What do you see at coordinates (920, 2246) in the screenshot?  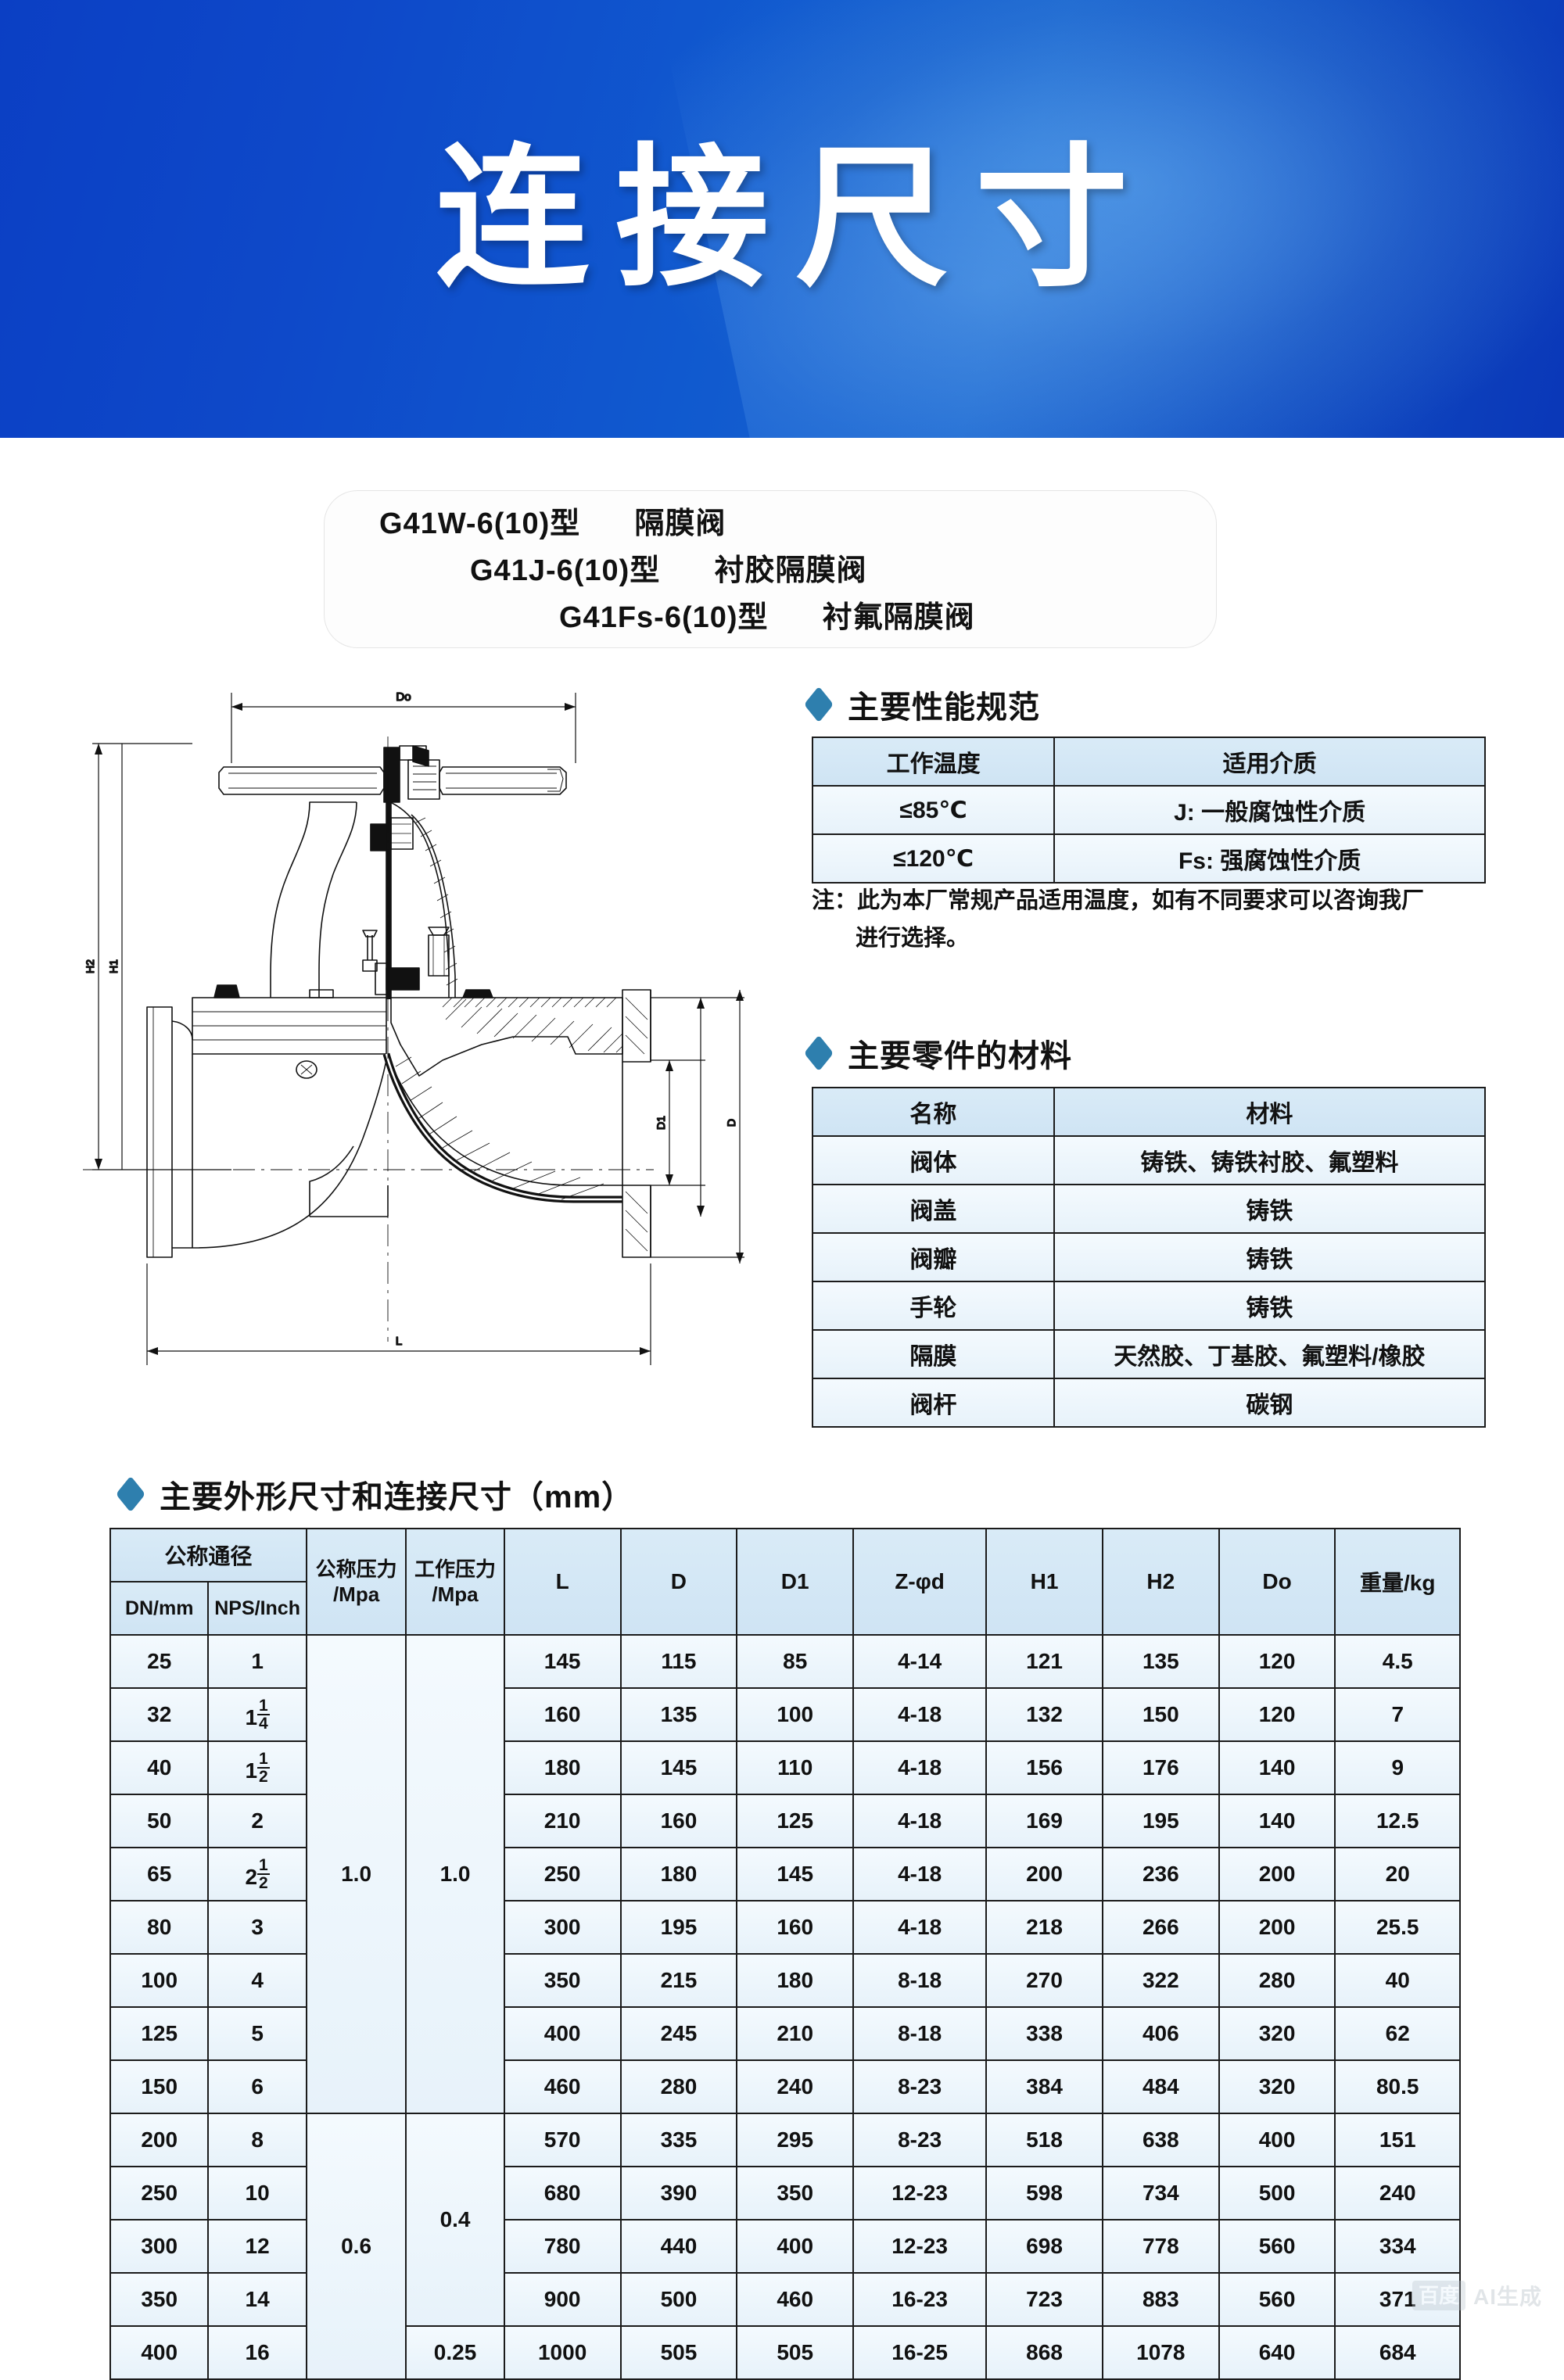 I see `cell-Zd: 12-23` at bounding box center [920, 2246].